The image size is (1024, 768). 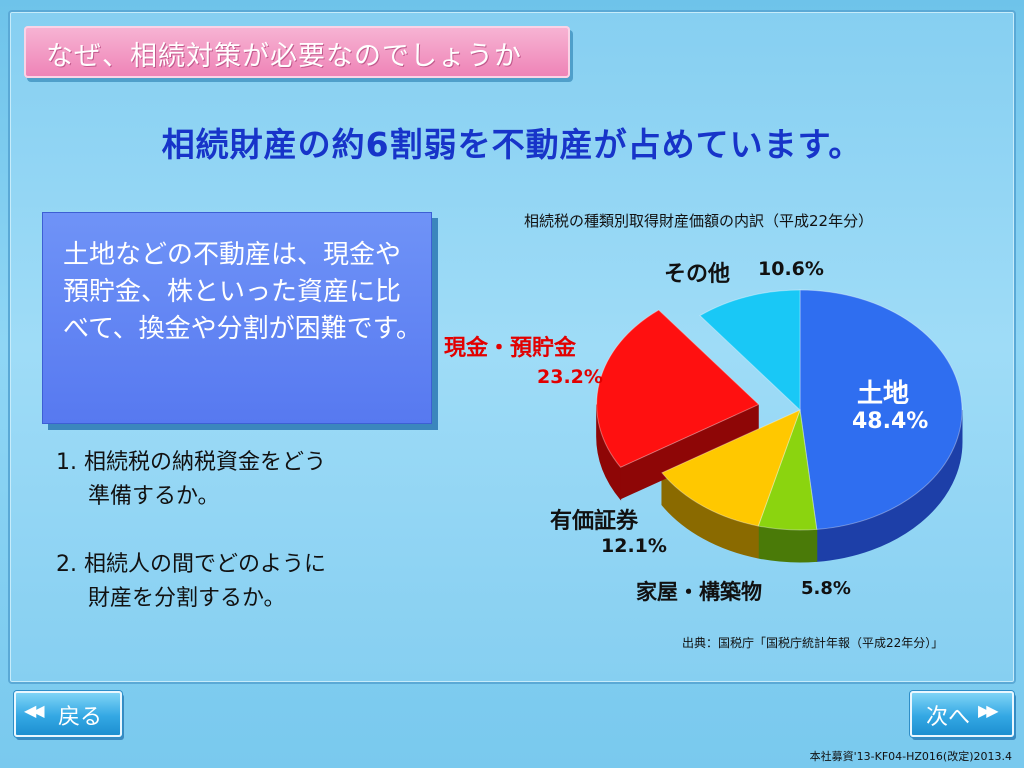 I want to click on point-line: 相続税の納税資金をどう, so click(x=205, y=462).